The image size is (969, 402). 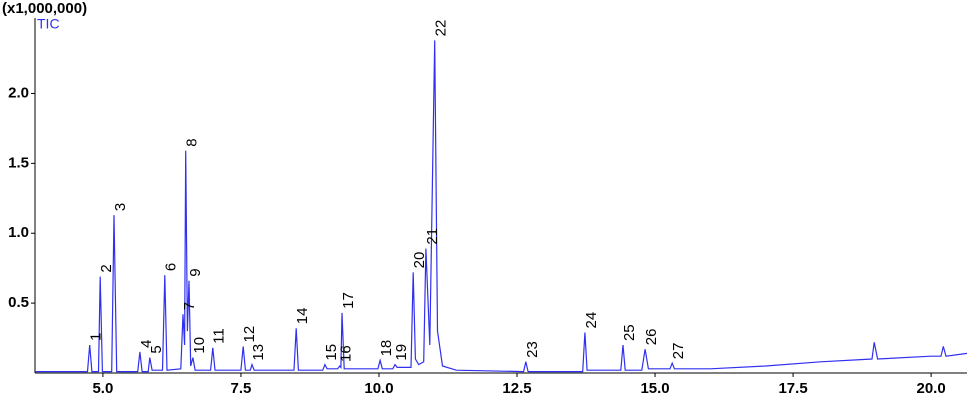 What do you see at coordinates (102, 388) in the screenshot?
I see `x-tick-label: 5.0` at bounding box center [102, 388].